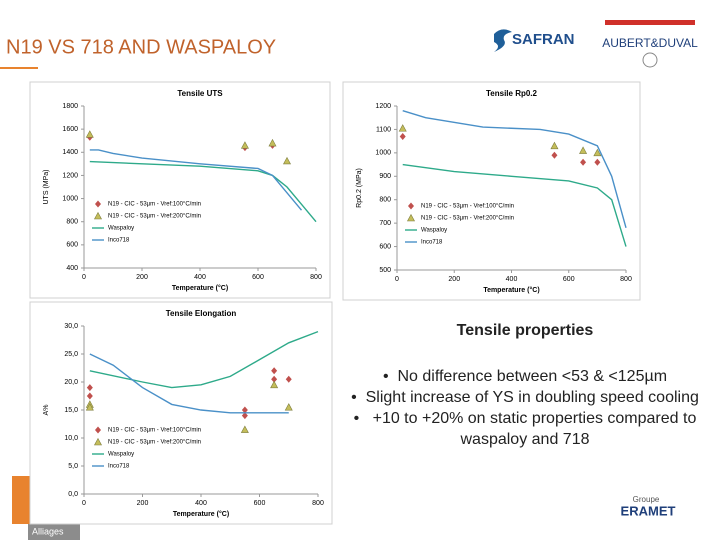  I want to click on eramet-logo: ERAMET, so click(648, 510).